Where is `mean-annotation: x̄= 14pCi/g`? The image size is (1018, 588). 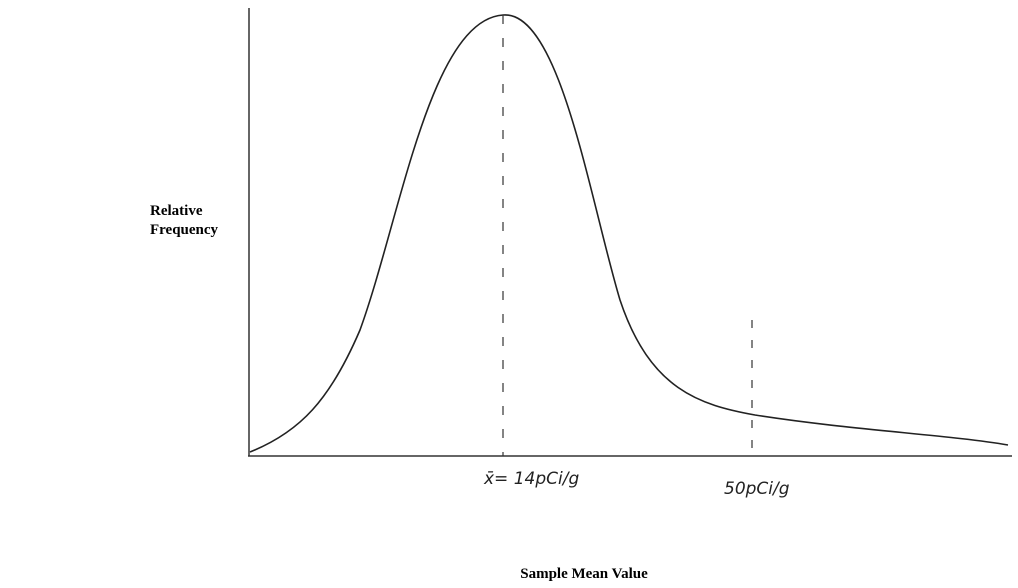 mean-annotation: x̄= 14pCi/g is located at coordinates (531, 479).